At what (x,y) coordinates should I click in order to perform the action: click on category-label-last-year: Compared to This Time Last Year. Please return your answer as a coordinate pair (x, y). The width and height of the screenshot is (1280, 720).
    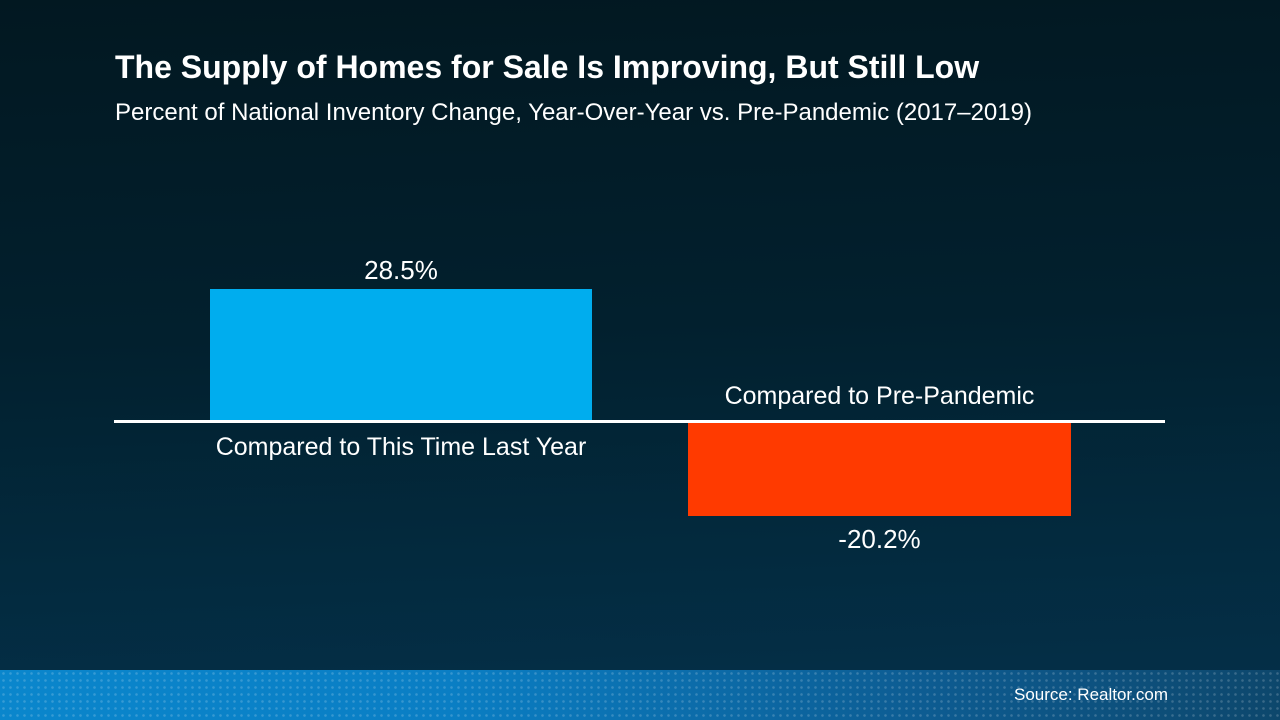
    Looking at the image, I should click on (401, 447).